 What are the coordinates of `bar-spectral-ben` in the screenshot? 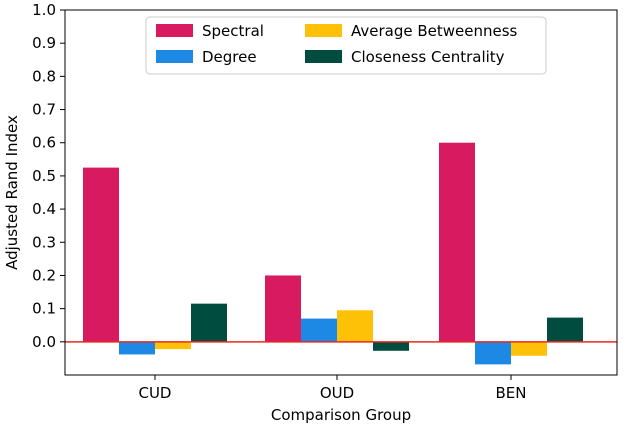 It's located at (457, 242).